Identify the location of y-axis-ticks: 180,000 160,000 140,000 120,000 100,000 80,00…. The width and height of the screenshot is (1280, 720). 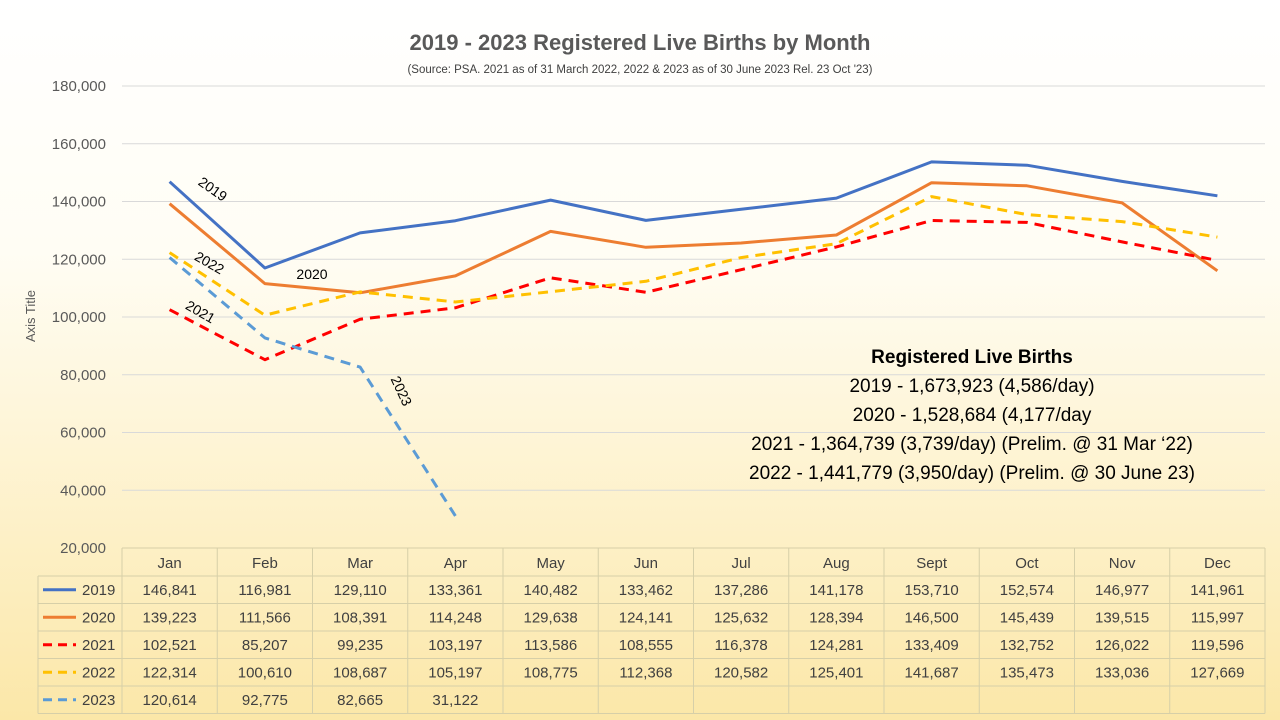
(79, 317).